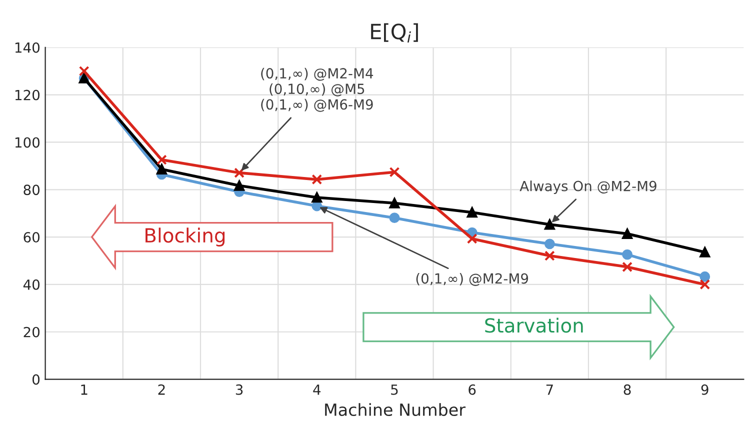 This screenshot has height=431, width=755. Describe the element at coordinates (534, 325) in the screenshot. I see `annotation: Starvation` at that location.